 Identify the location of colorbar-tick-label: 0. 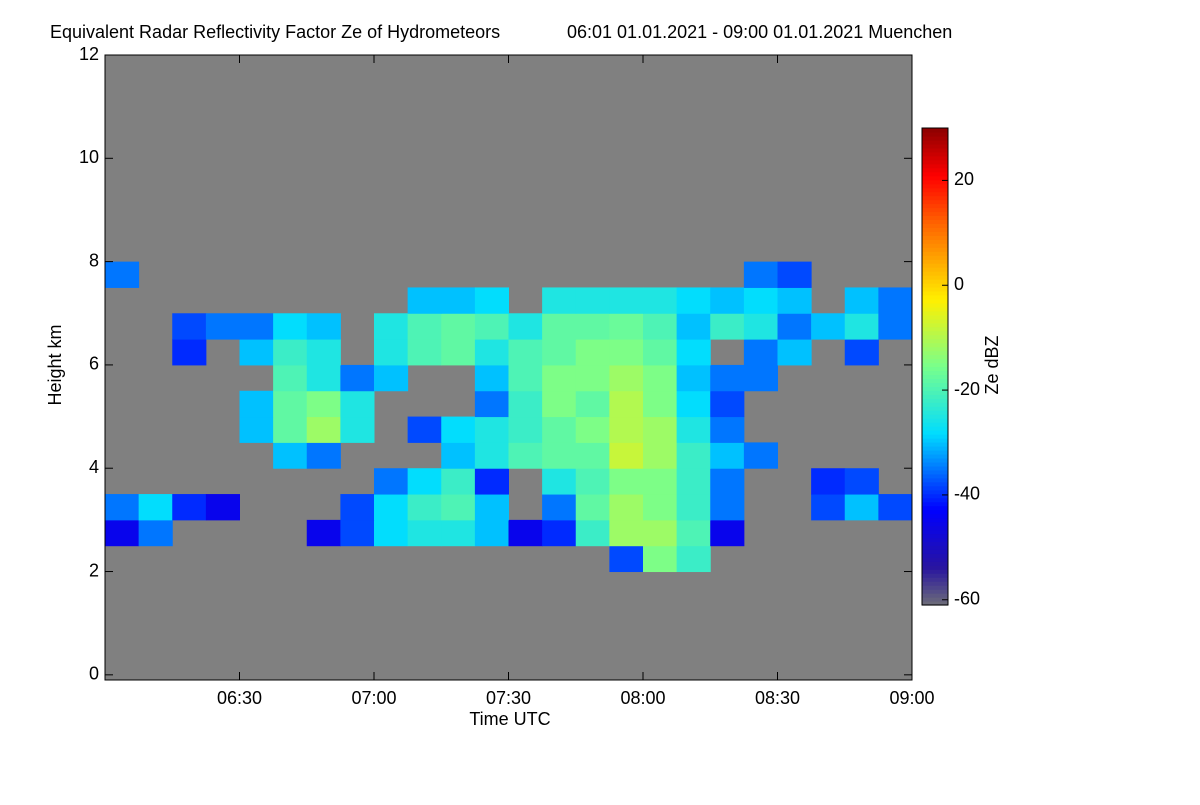
(959, 284).